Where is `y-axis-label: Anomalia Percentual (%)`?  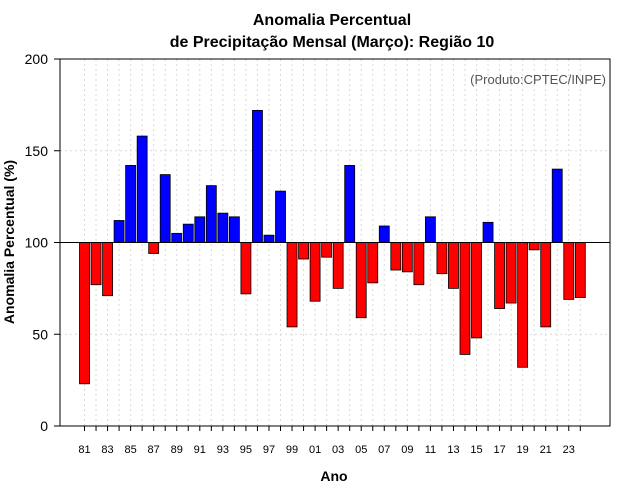
y-axis-label: Anomalia Percentual (%) is located at coordinates (9, 242).